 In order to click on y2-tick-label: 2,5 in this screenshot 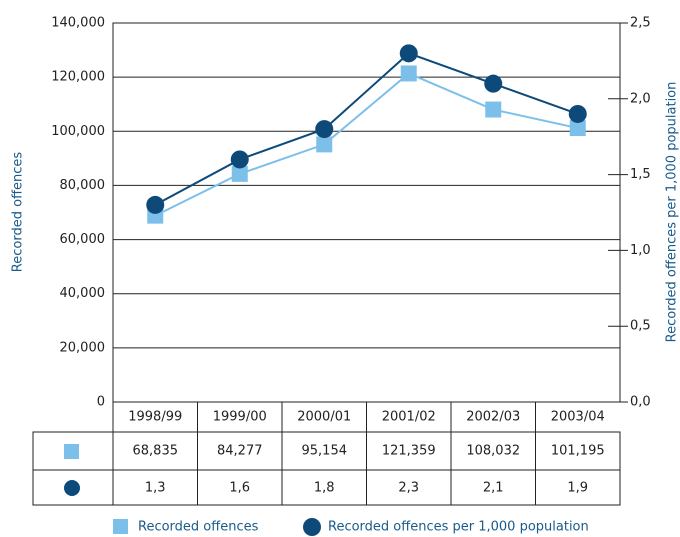, I will do `click(640, 23)`.